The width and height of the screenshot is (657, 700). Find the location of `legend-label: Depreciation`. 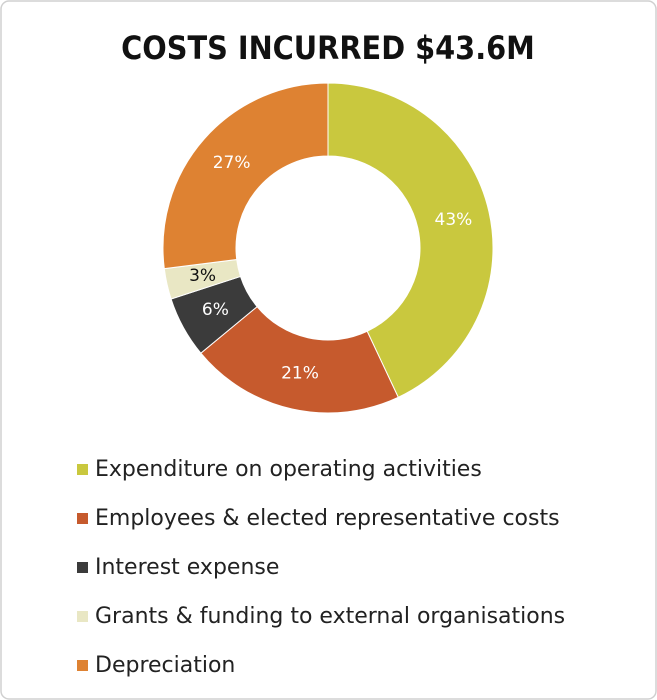

legend-label: Depreciation is located at coordinates (165, 665).